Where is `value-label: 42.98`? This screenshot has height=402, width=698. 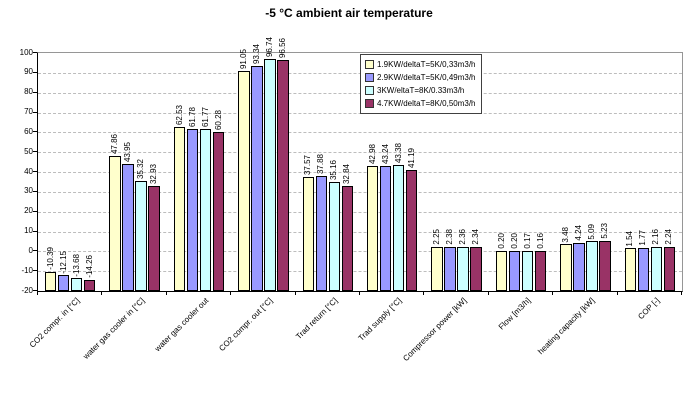 value-label: 42.98 is located at coordinates (372, 154).